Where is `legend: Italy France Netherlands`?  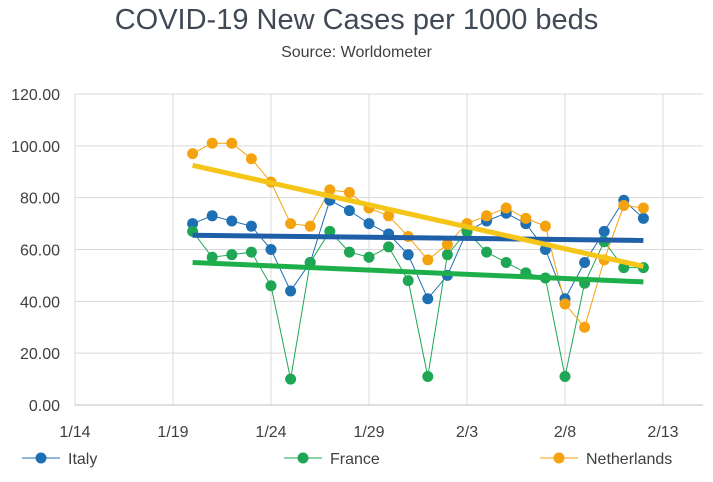
legend: Italy France Netherlands is located at coordinates (347, 459).